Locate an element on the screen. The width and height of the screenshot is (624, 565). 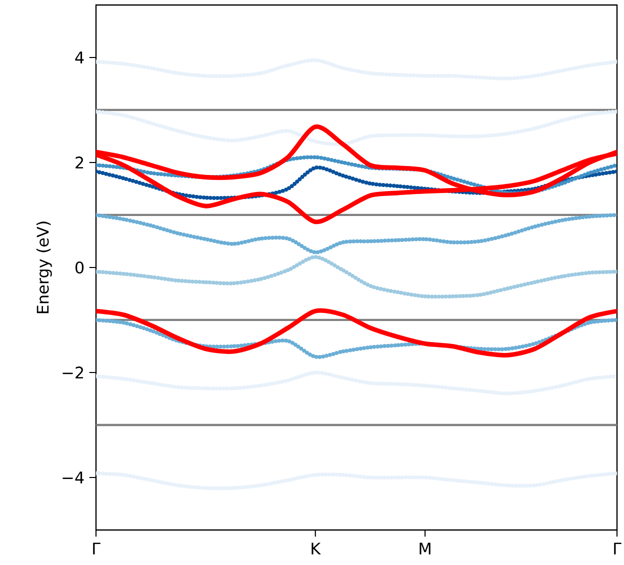
y-tick-label: −2 is located at coordinates (73, 372).